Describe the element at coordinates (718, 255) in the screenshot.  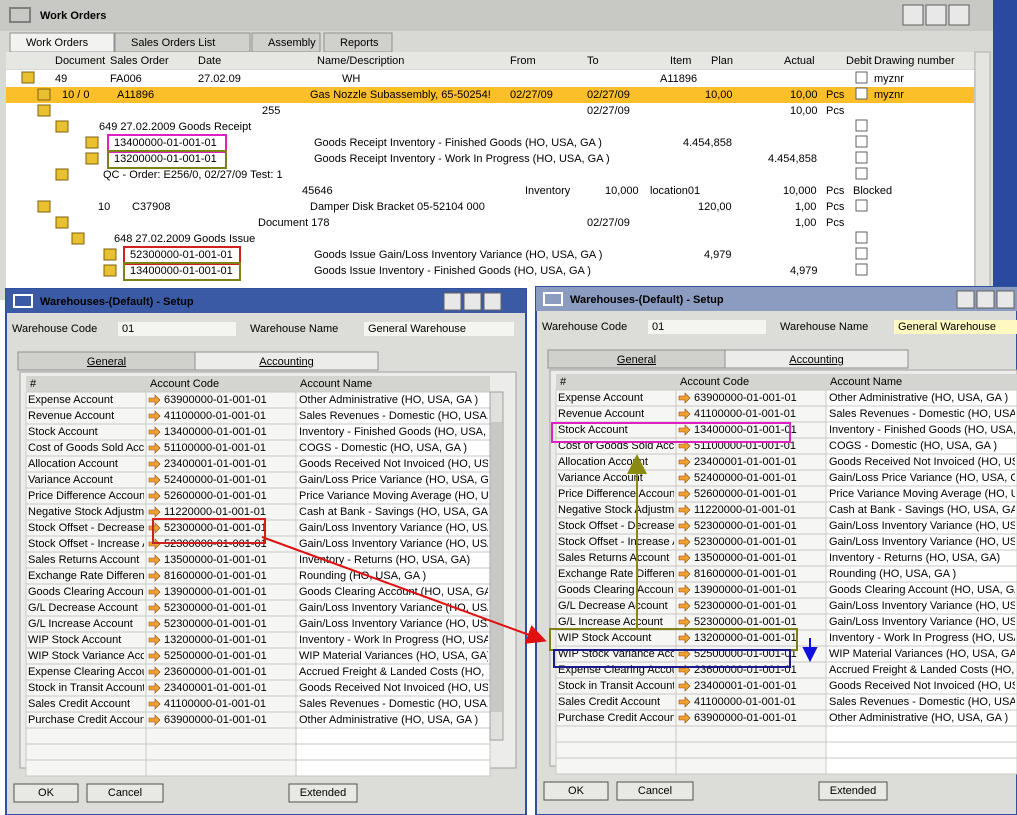
I see `grid-cell: 4,979` at that location.